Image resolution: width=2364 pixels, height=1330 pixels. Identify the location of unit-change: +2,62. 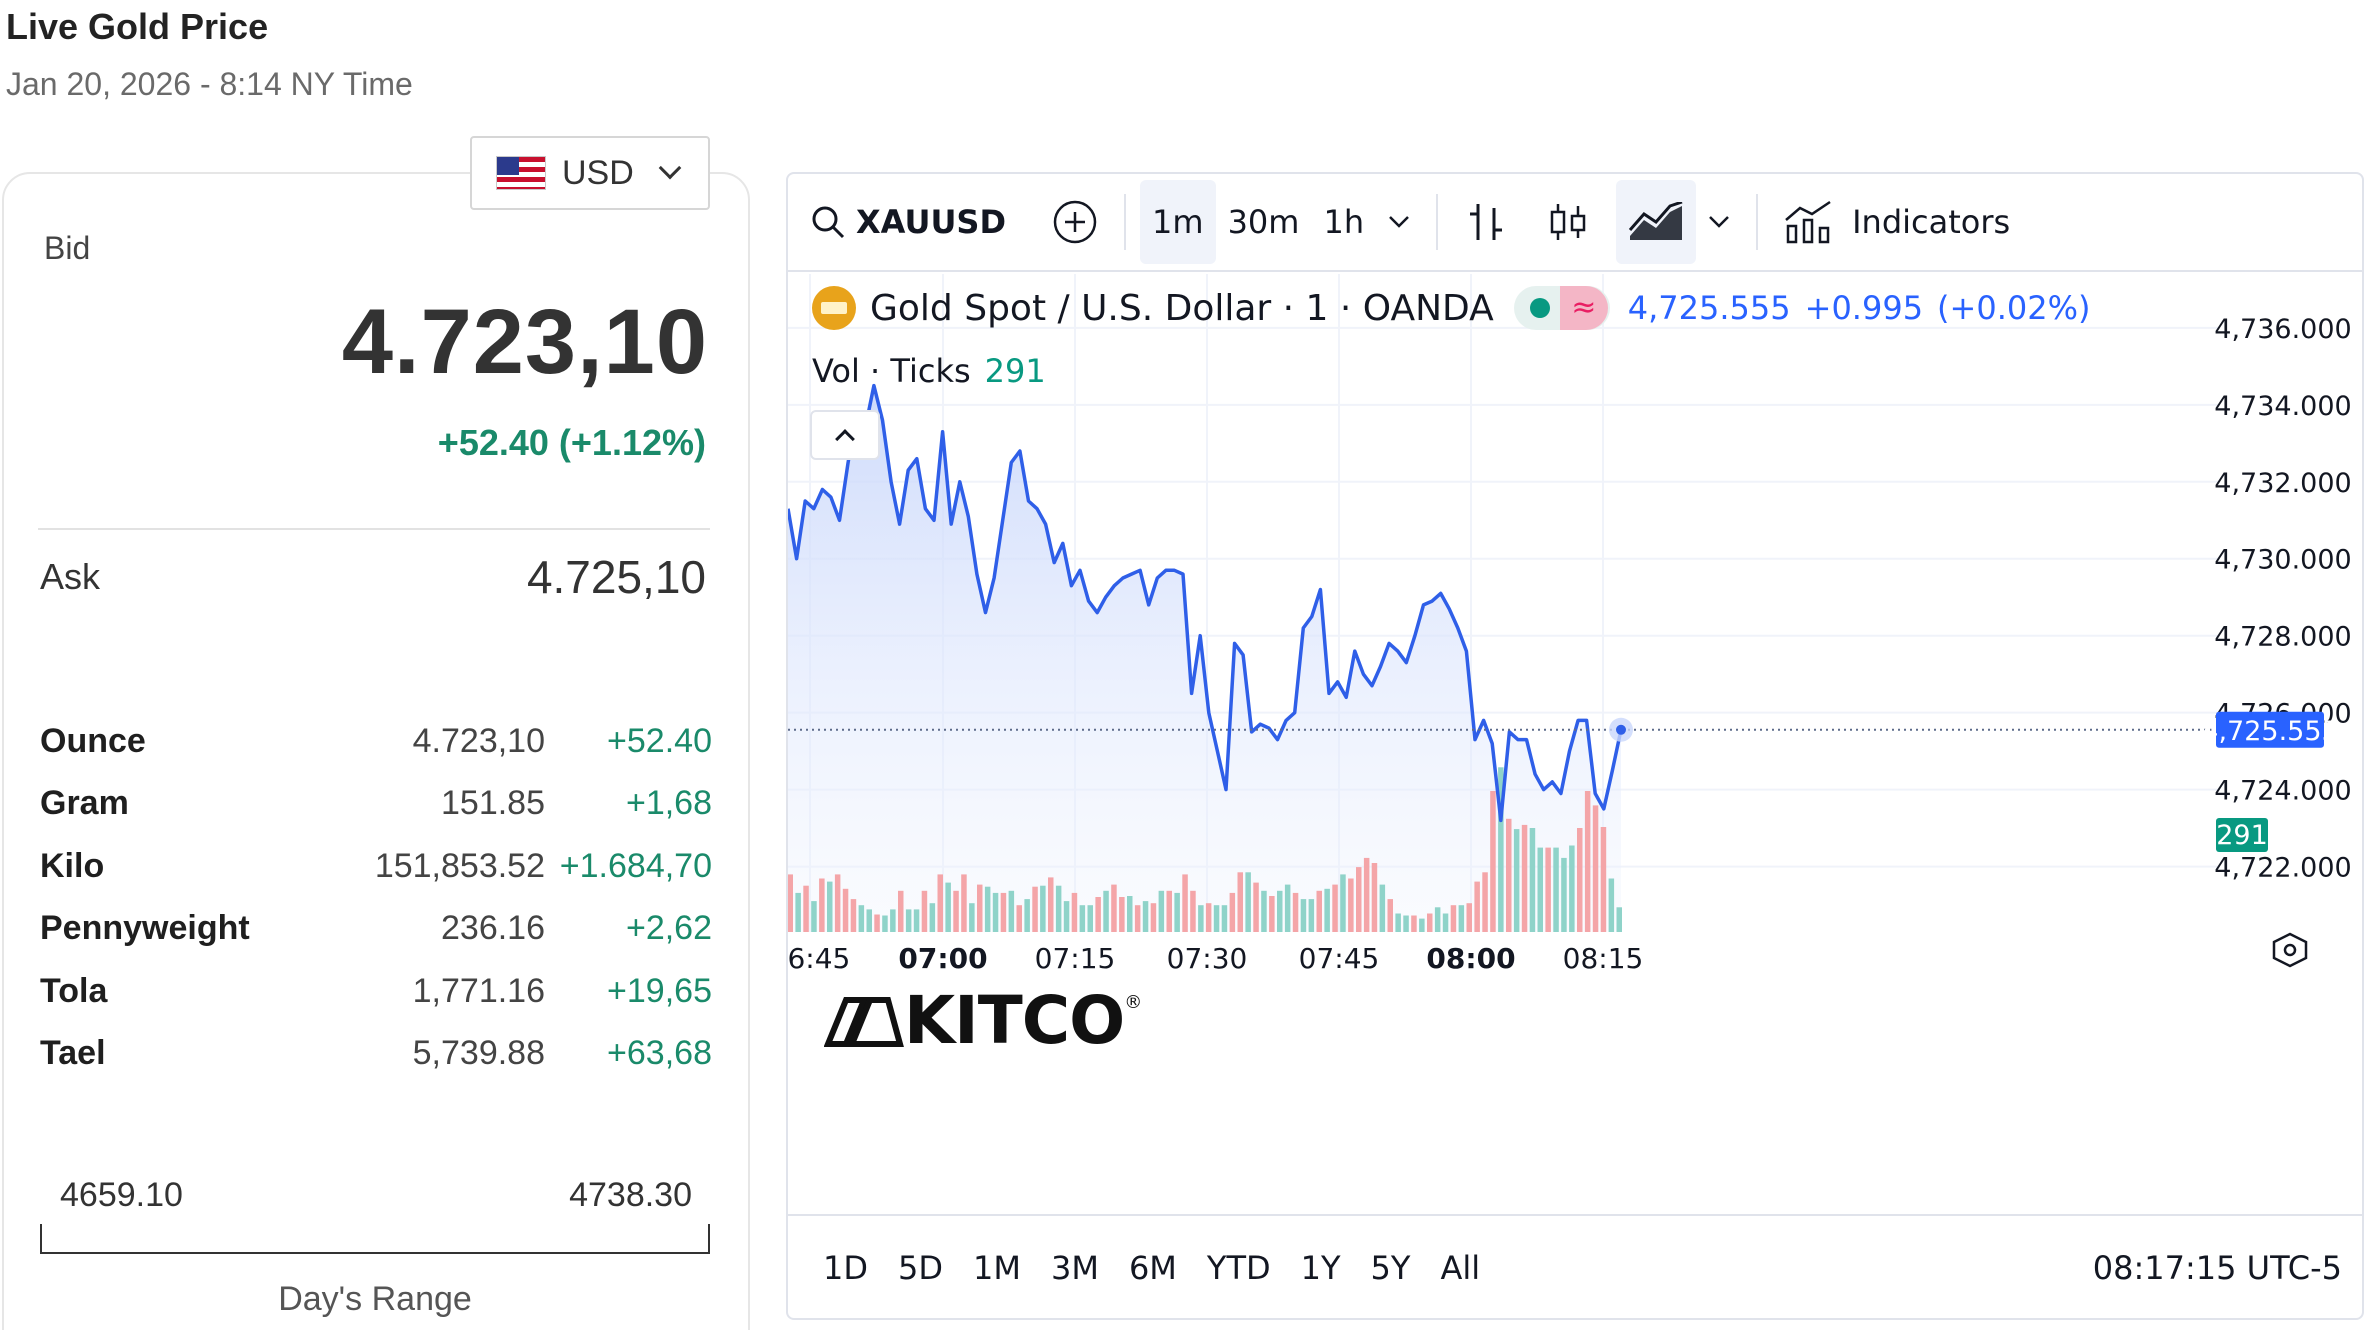
(668, 928).